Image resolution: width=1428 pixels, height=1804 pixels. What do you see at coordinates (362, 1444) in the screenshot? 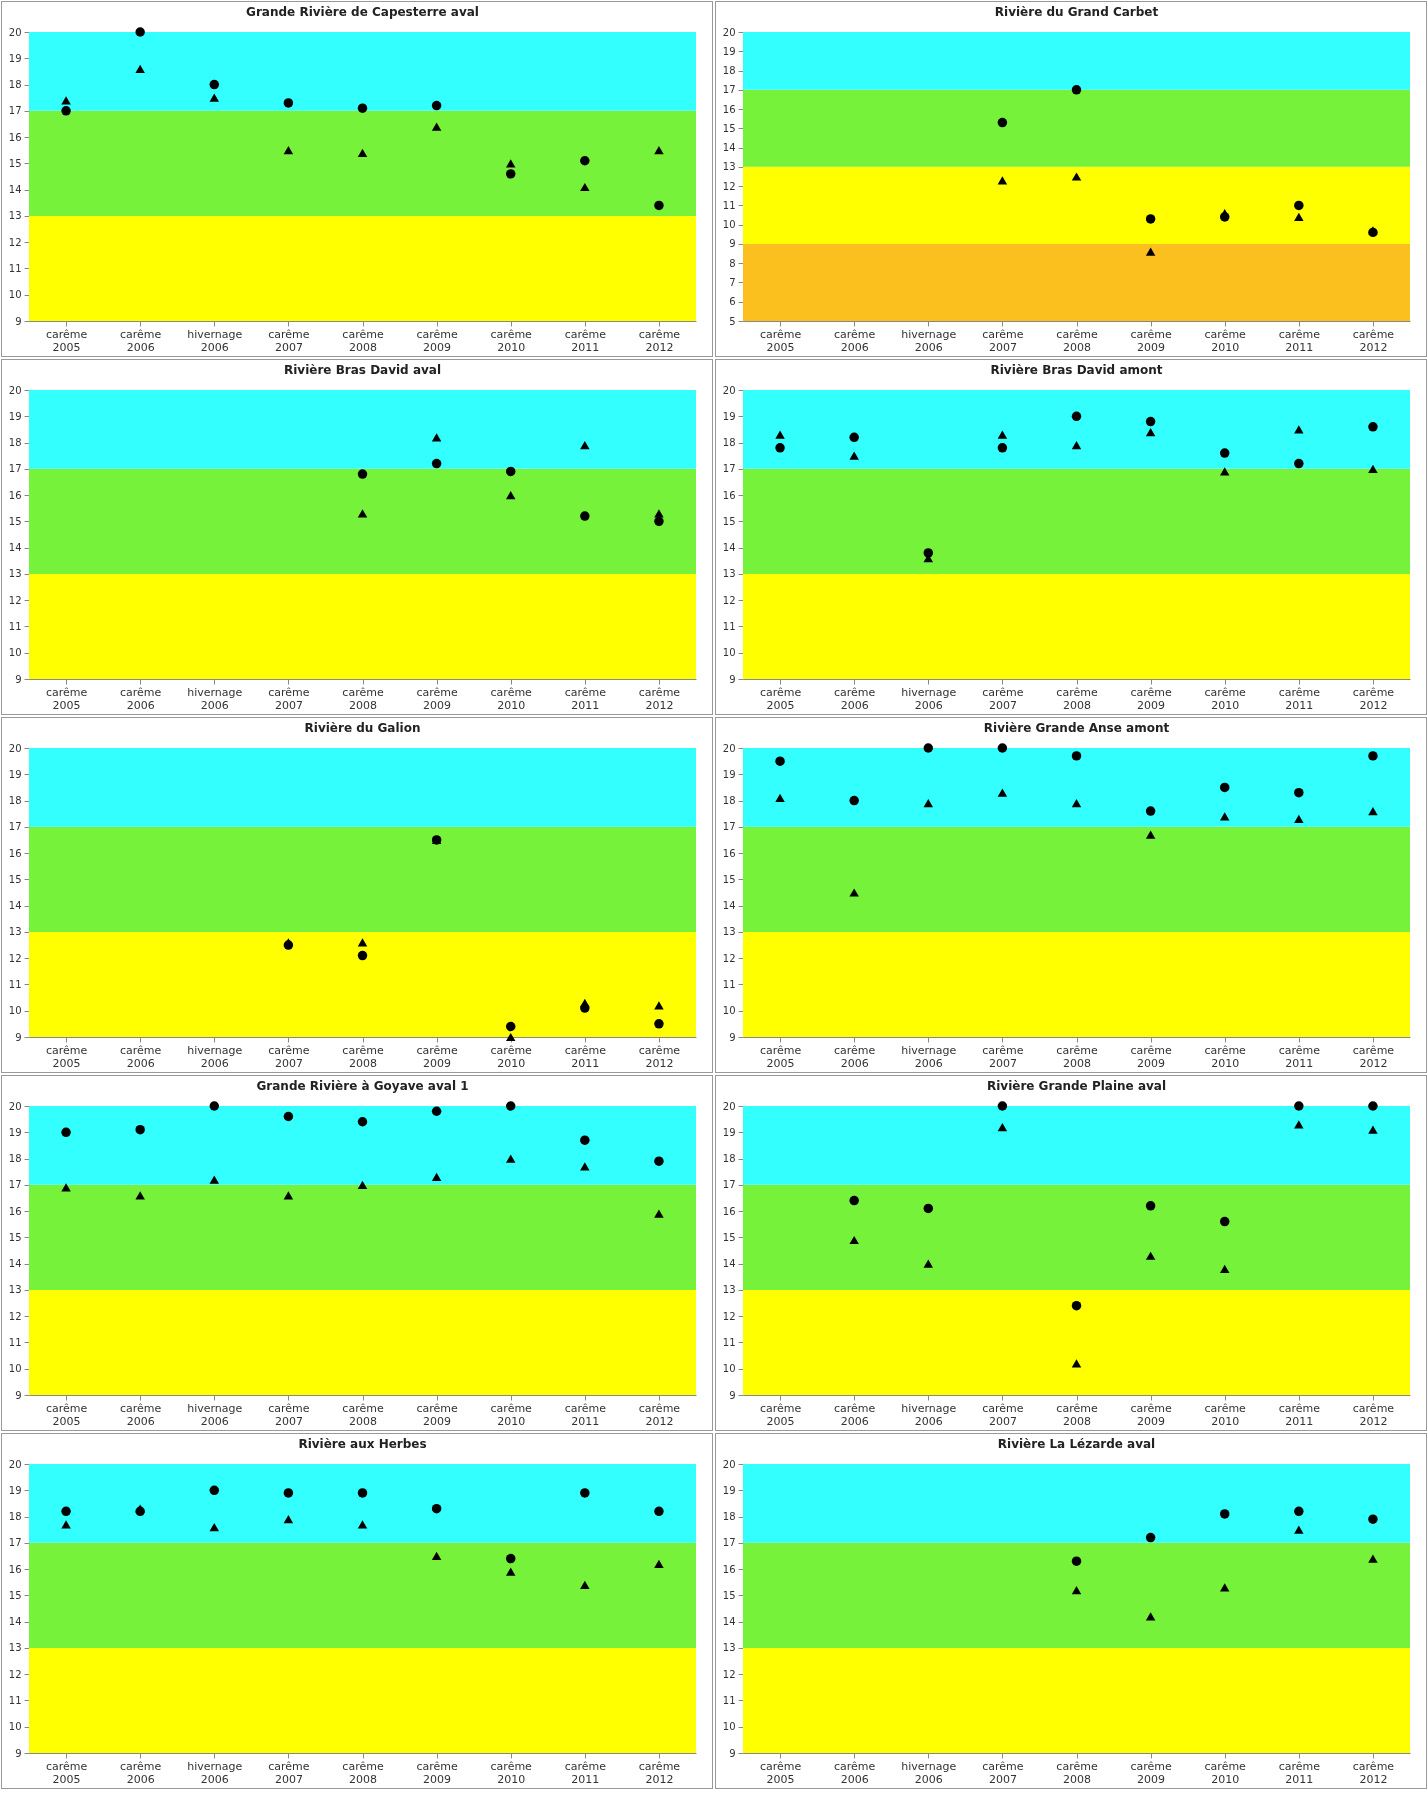
I see `chart-title: Rivière aux Herbes` at bounding box center [362, 1444].